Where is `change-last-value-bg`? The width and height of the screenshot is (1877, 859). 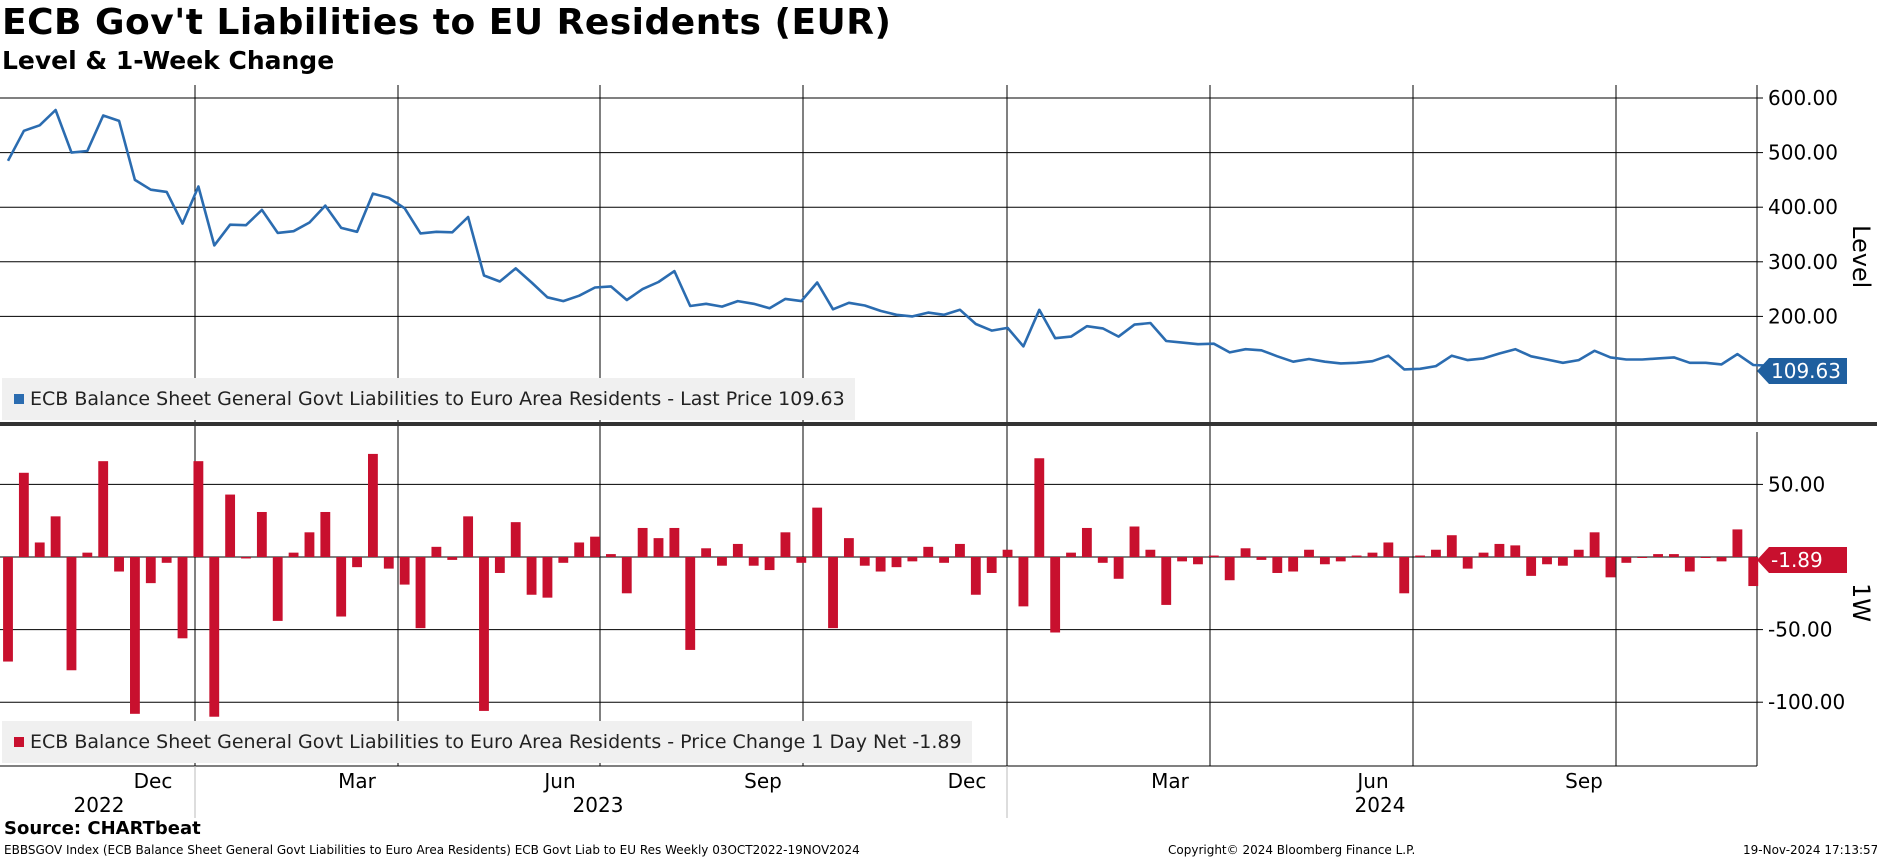
change-last-value-bg is located at coordinates (1802, 560).